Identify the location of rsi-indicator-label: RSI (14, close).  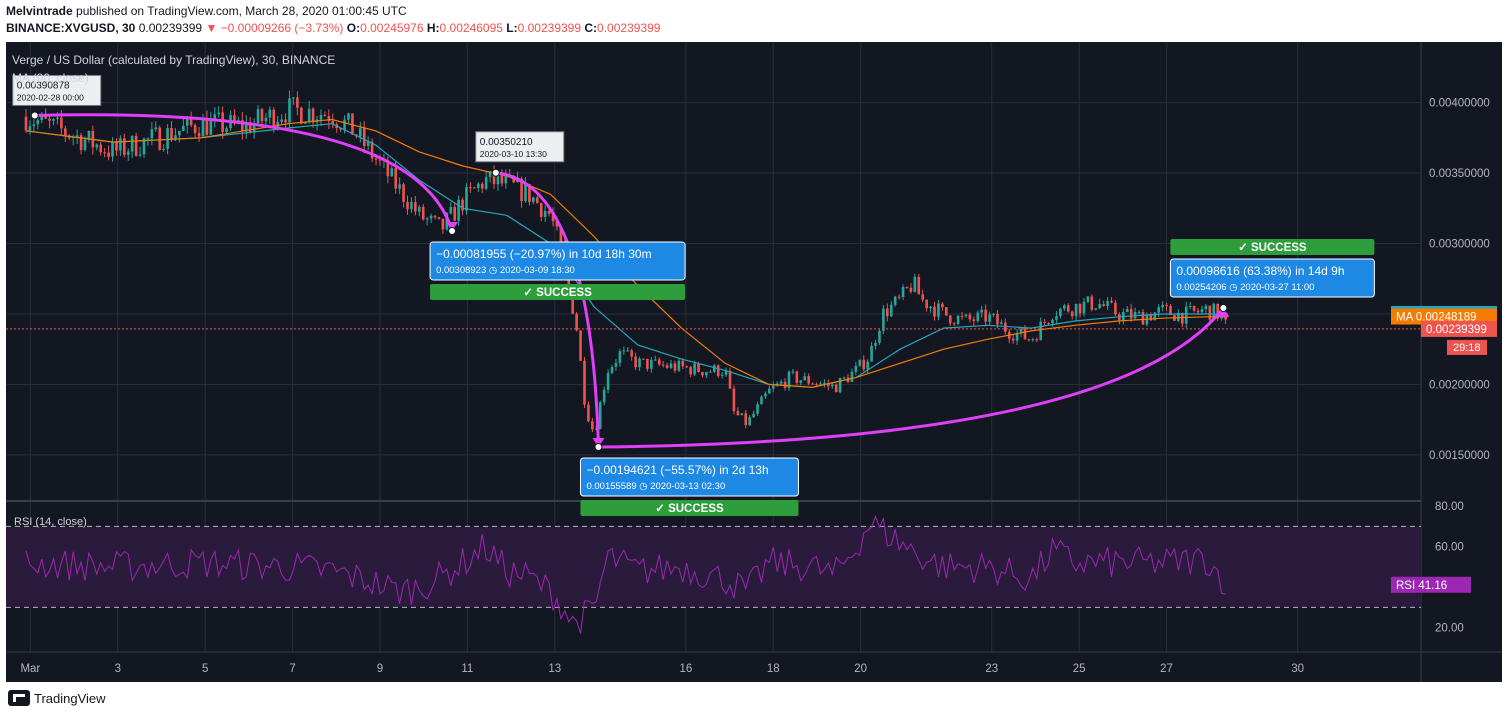
(50, 522).